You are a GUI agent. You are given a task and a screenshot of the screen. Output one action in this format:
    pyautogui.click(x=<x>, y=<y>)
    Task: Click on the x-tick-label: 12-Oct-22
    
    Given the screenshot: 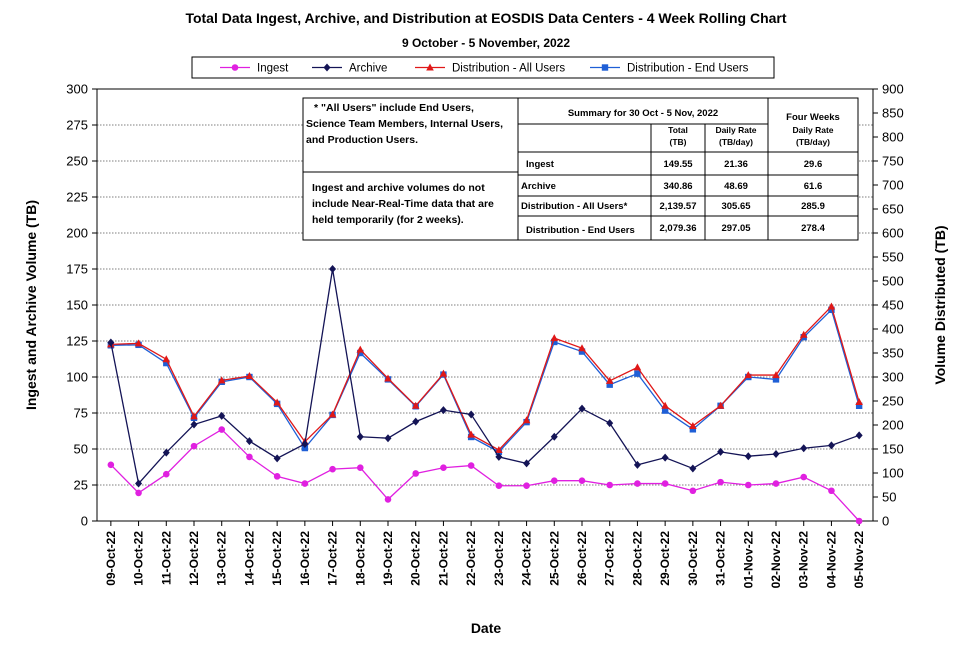 What is the action you would take?
    pyautogui.click(x=194, y=558)
    